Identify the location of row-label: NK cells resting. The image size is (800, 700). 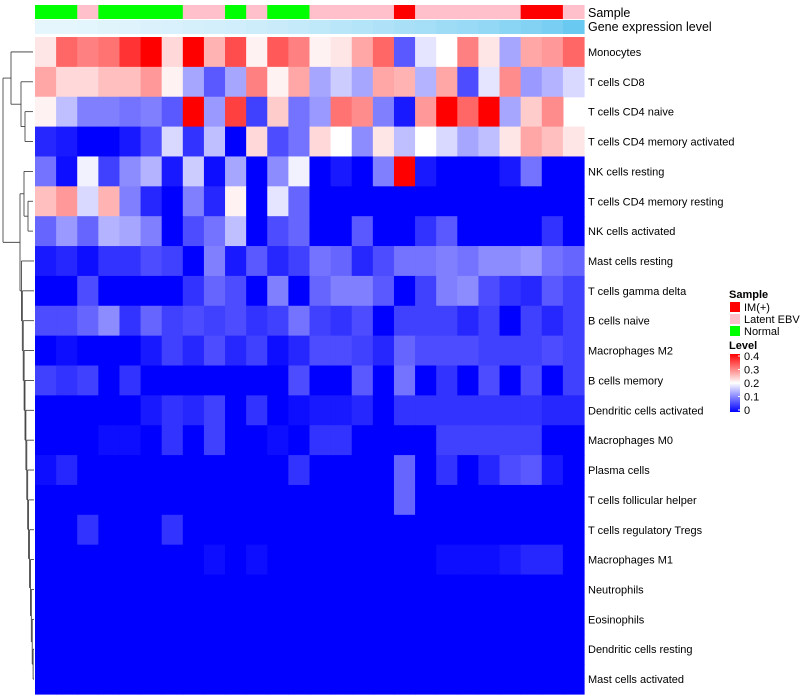
(626, 172).